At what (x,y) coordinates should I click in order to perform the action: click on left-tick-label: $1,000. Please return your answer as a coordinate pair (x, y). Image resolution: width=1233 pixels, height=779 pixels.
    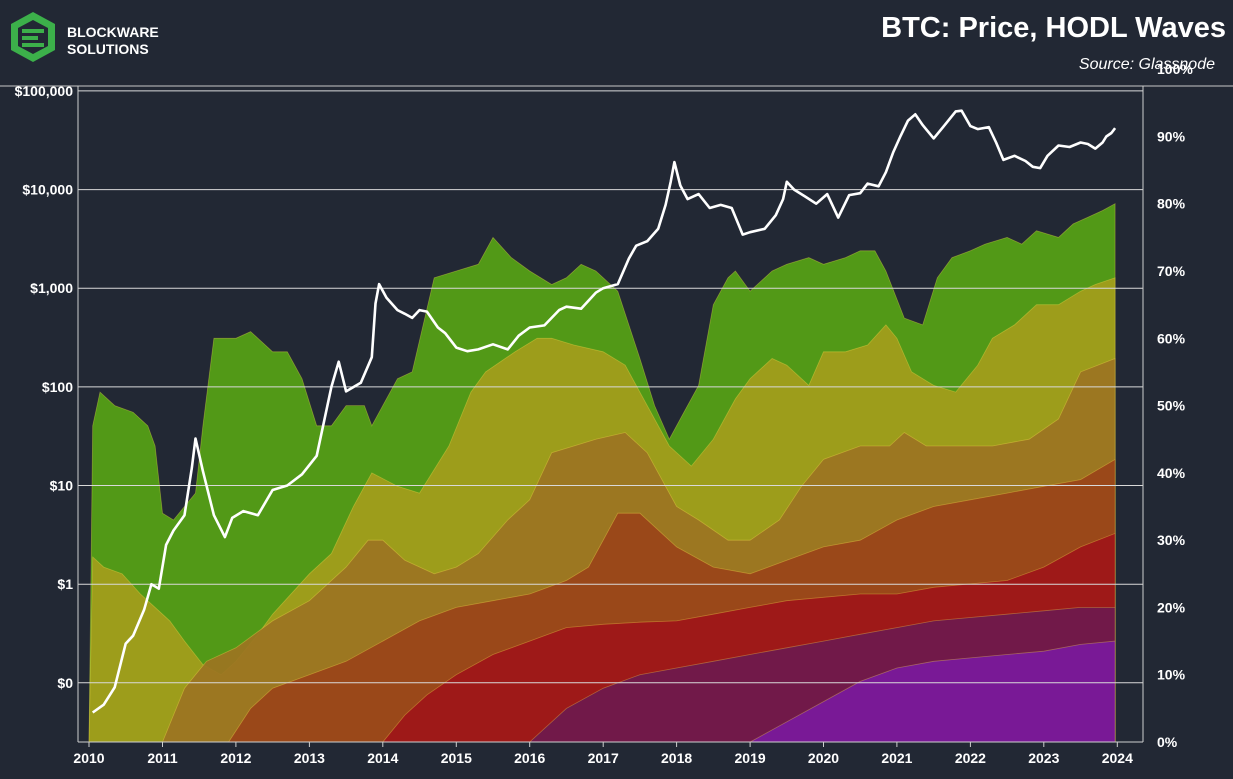
    Looking at the image, I should click on (51, 288).